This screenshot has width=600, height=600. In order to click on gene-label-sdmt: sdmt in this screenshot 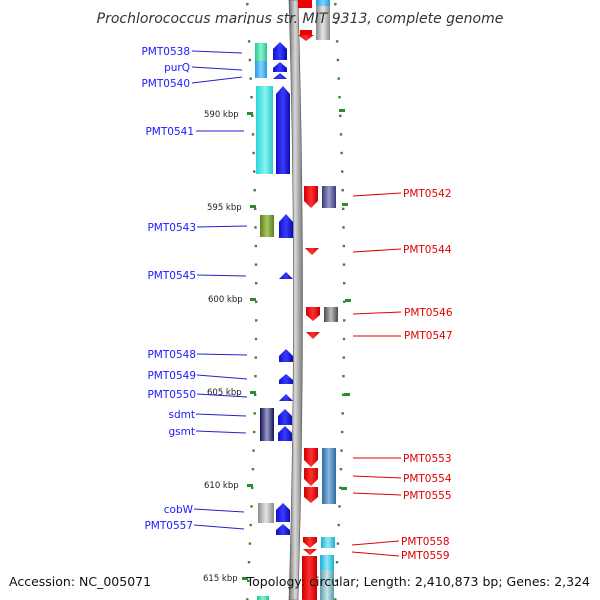, I will do `click(182, 415)`.